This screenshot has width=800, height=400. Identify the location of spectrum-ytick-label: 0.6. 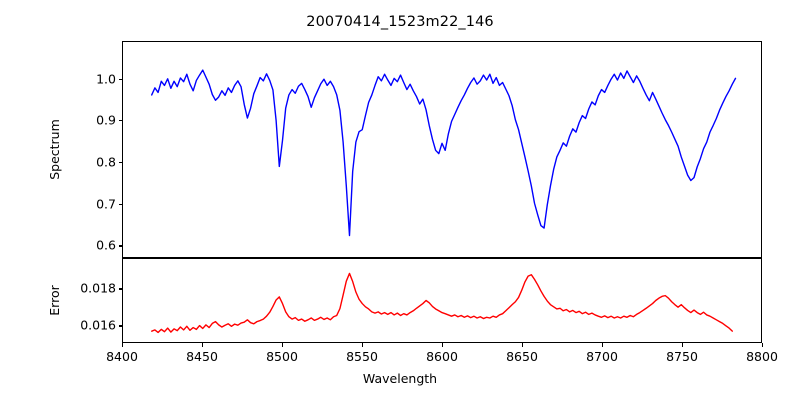
(106, 245).